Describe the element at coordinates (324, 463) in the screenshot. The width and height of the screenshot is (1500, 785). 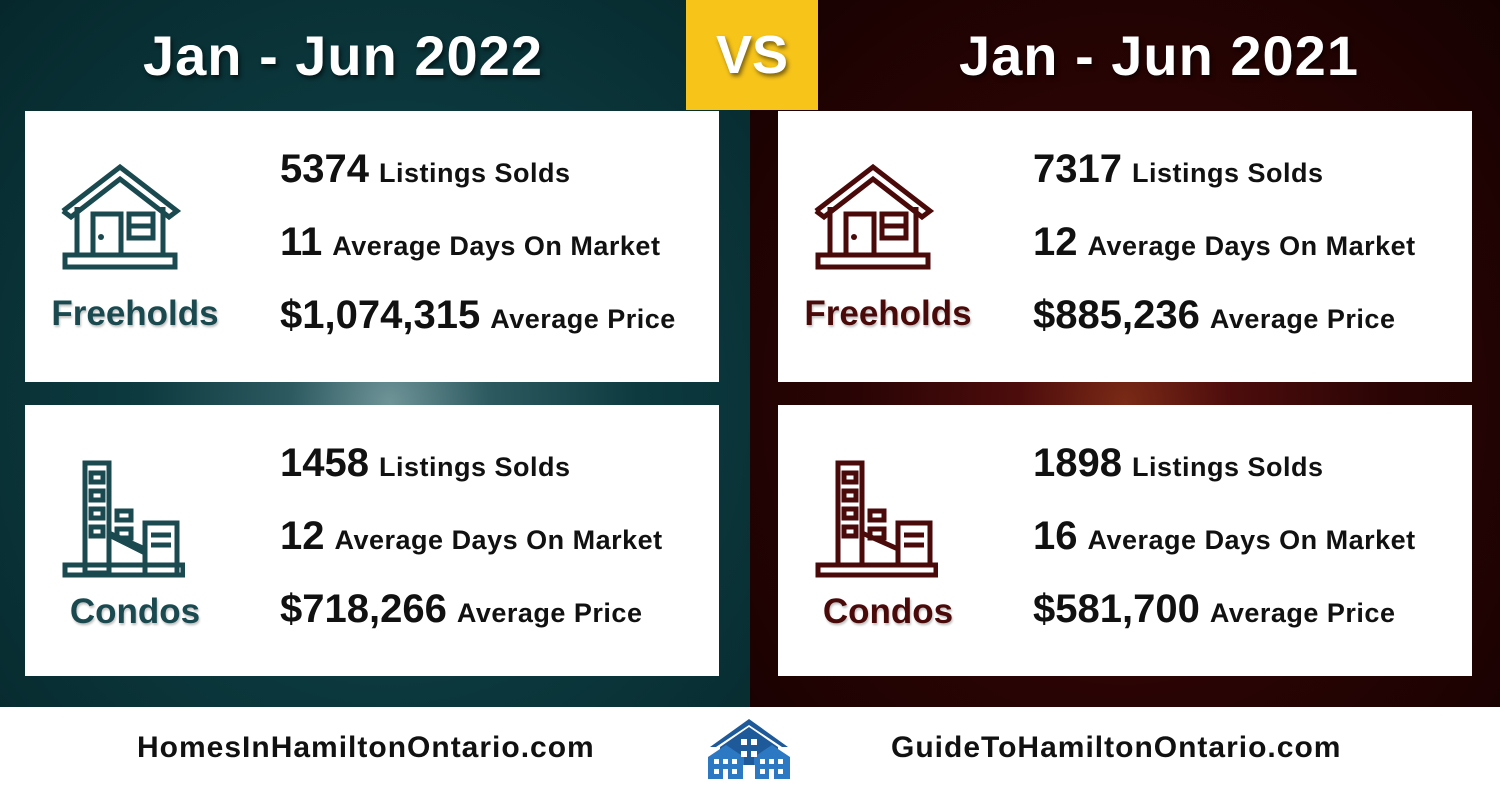
I see `stat-value: 1458` at that location.